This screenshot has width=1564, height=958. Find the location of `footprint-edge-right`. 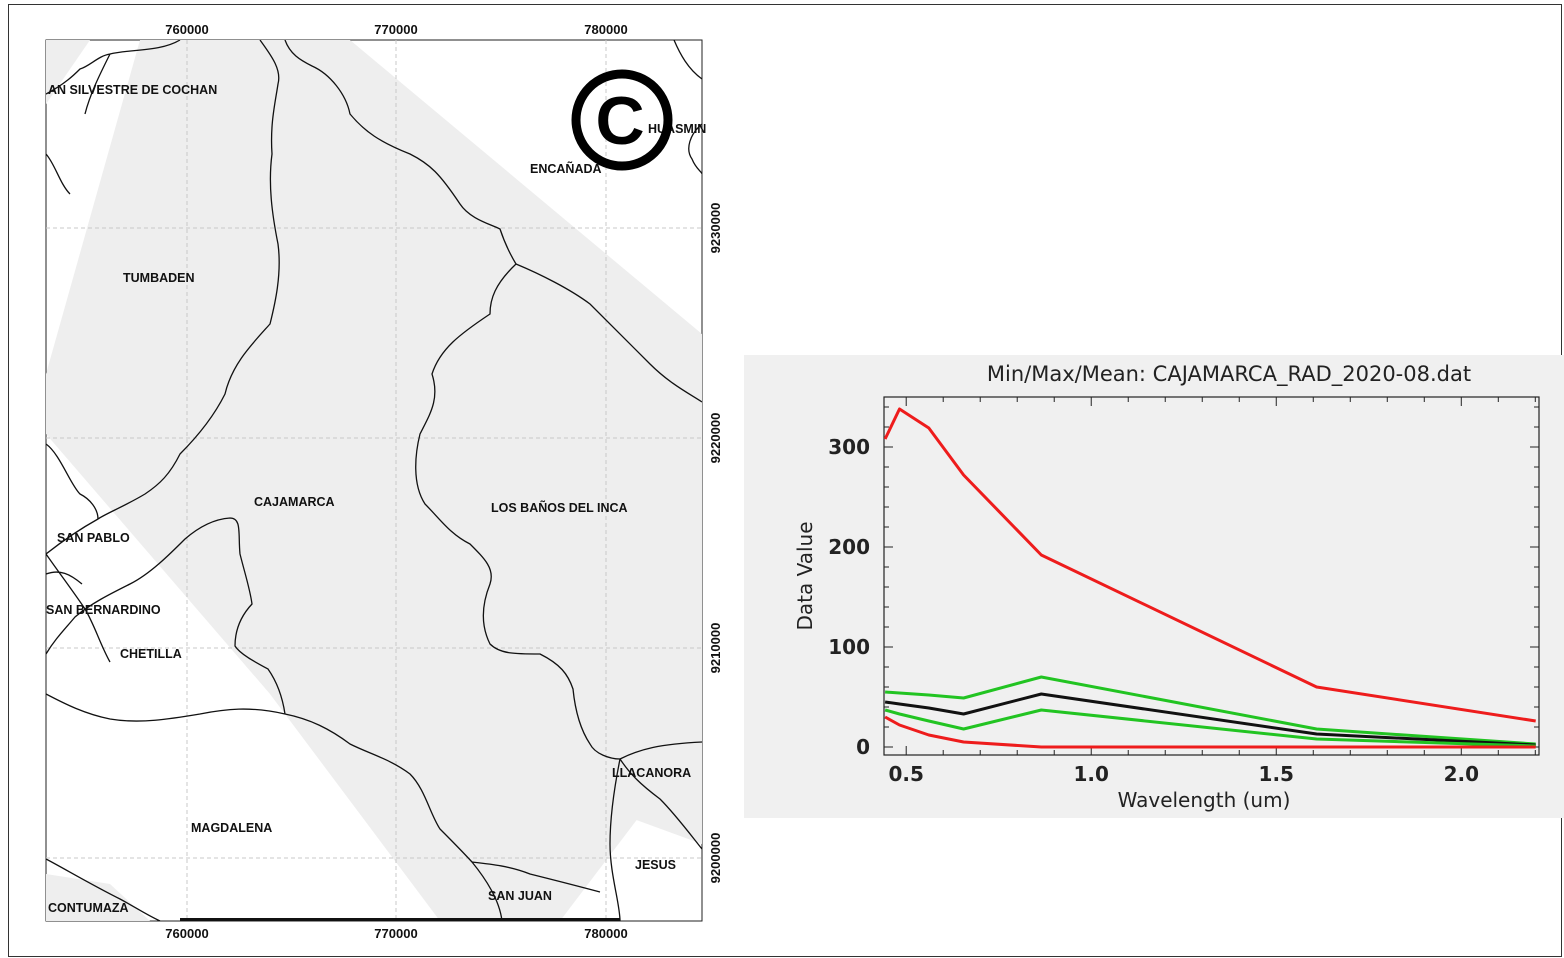

footprint-edge-right is located at coordinates (661, 779).